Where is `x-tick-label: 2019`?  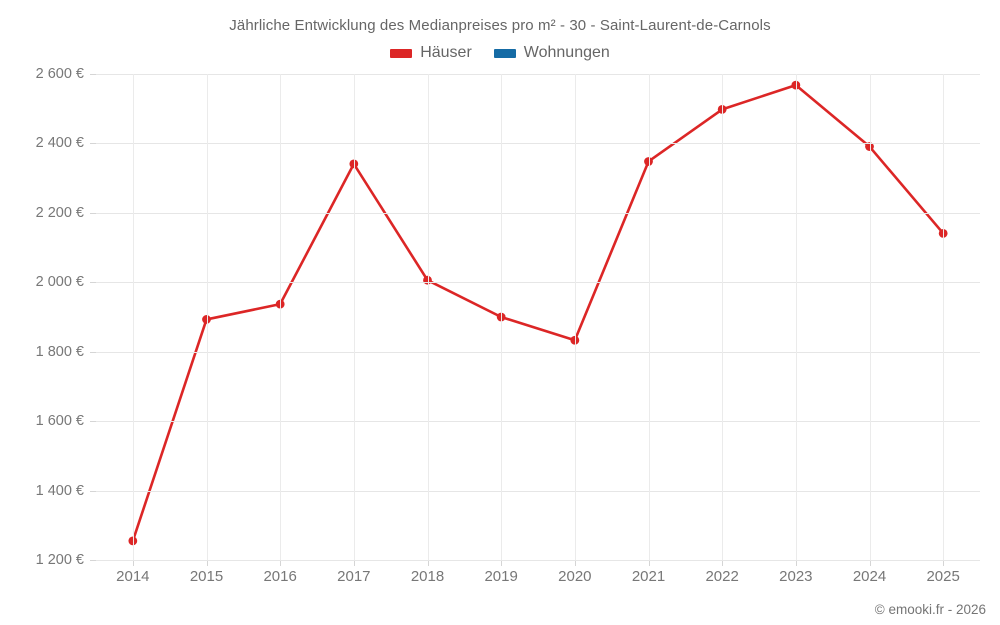
x-tick-label: 2019 is located at coordinates (501, 576).